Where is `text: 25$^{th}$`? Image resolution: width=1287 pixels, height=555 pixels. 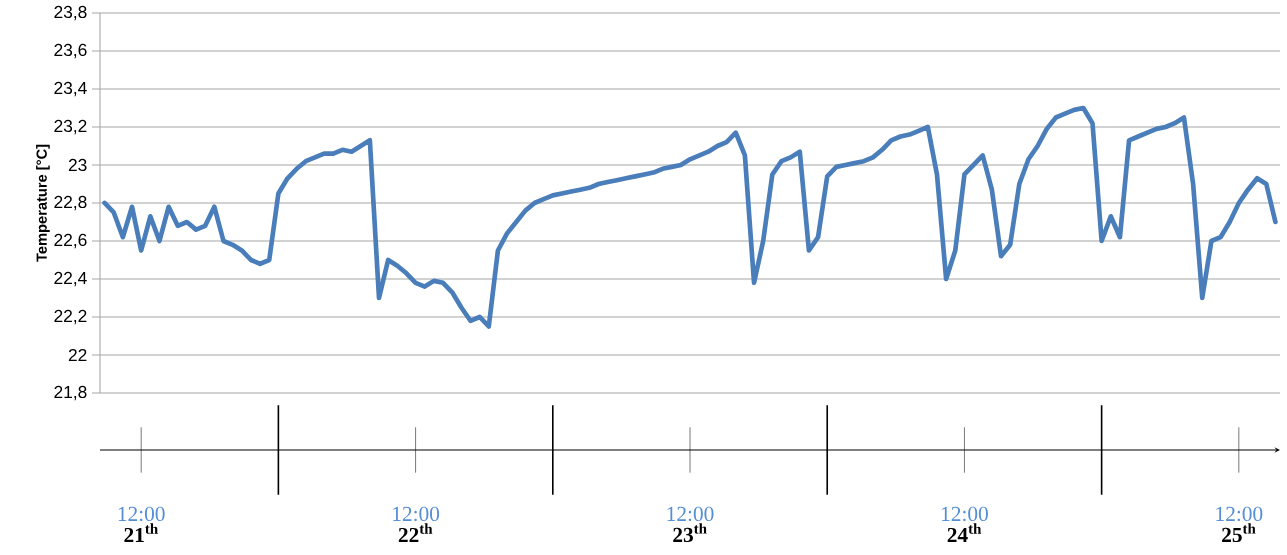
text: 25$^{th}$ is located at coordinates (1239, 533).